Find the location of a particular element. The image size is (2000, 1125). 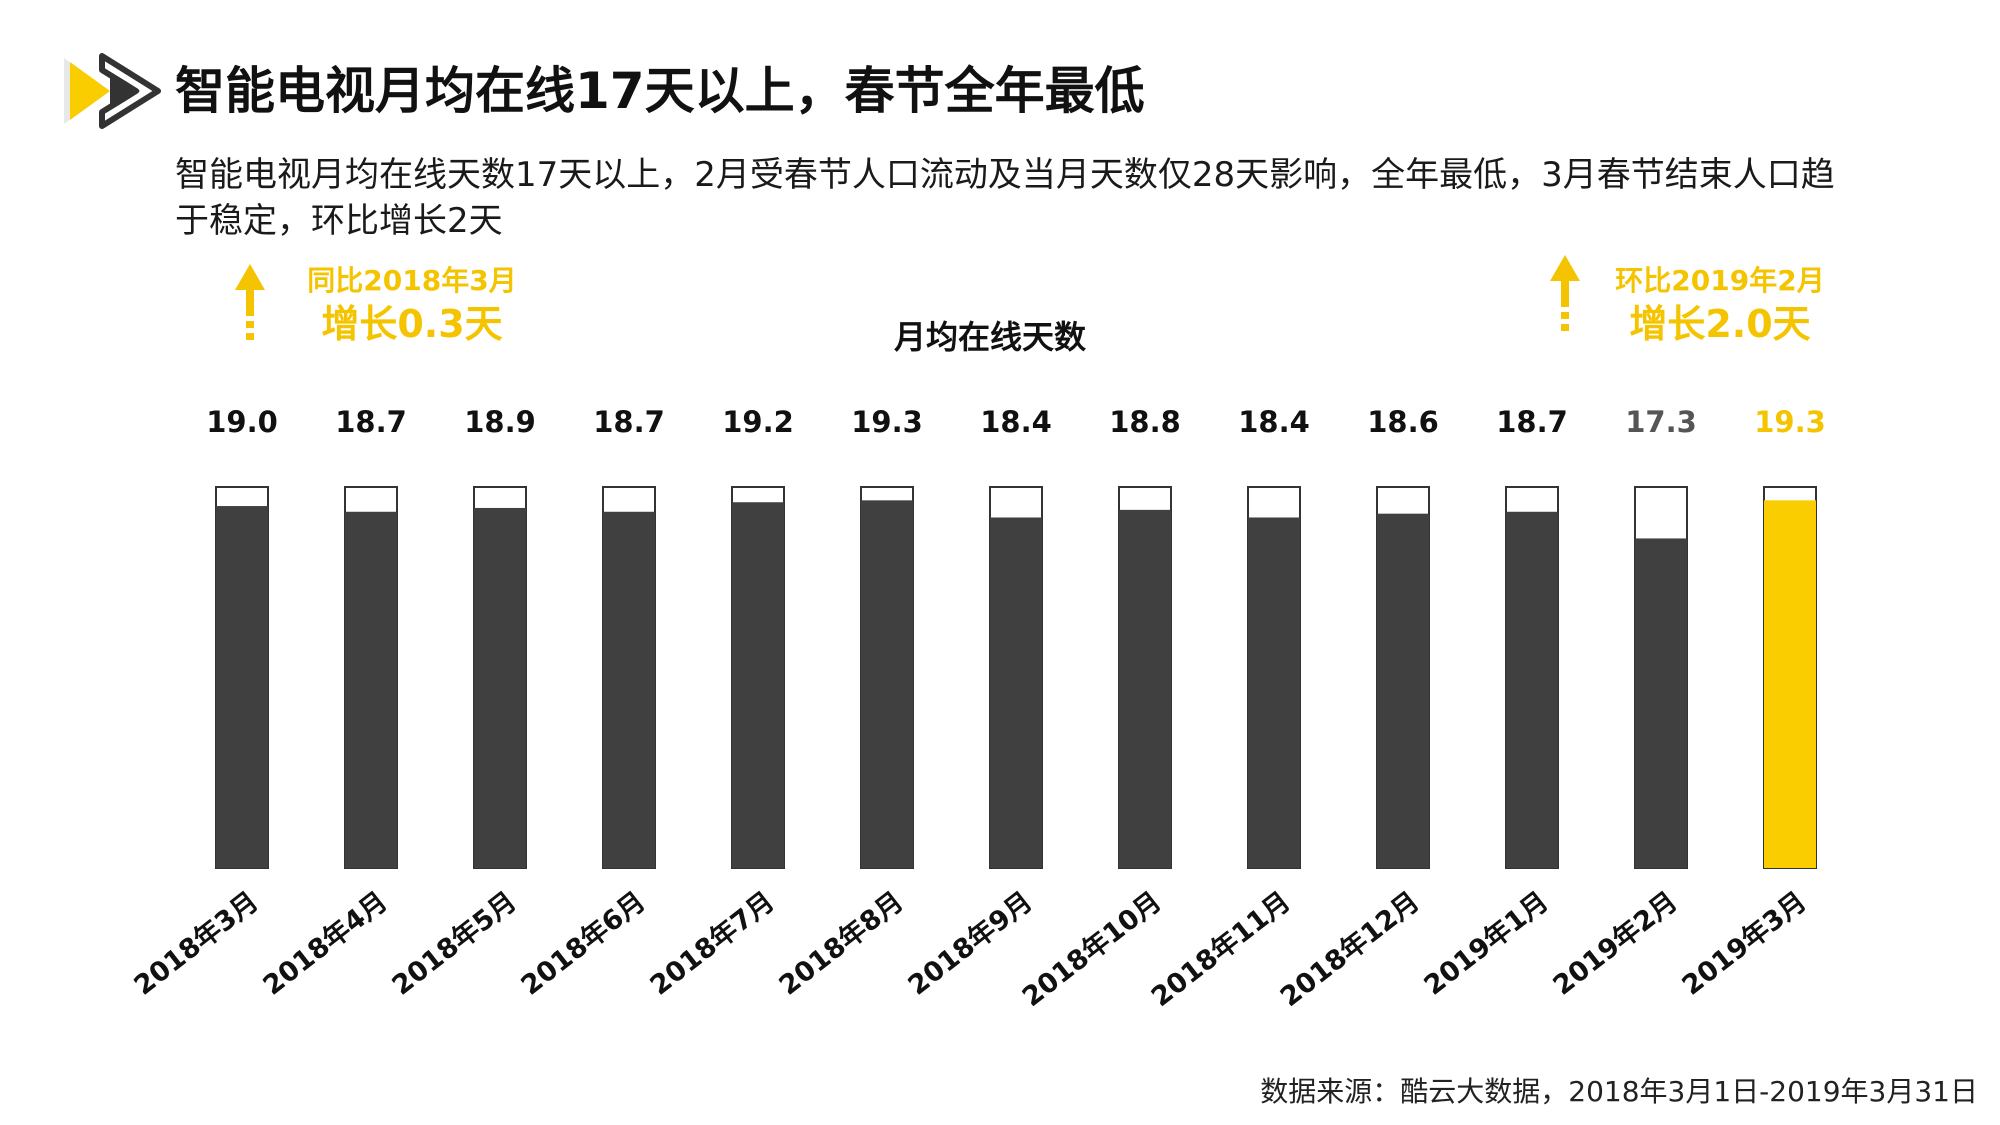

callout-right-line2: 增长2.0天 is located at coordinates (1720, 324).